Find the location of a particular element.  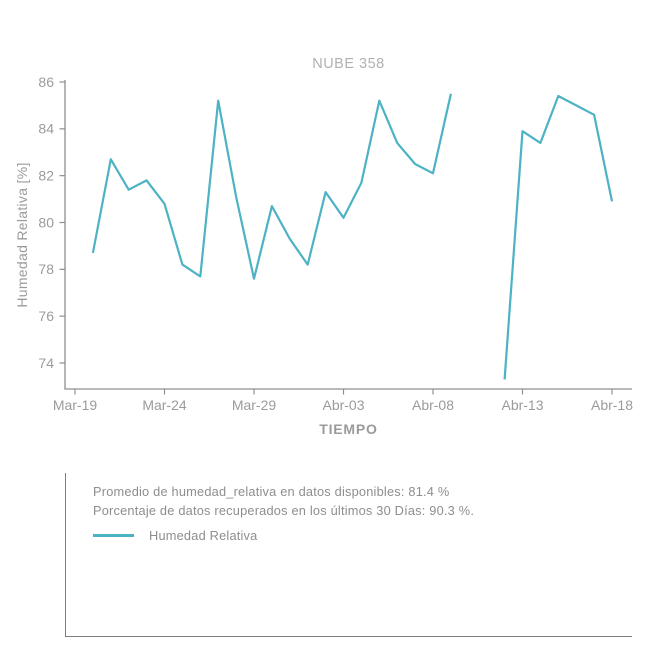

x-tick-label: Mar-19 is located at coordinates (75, 405).